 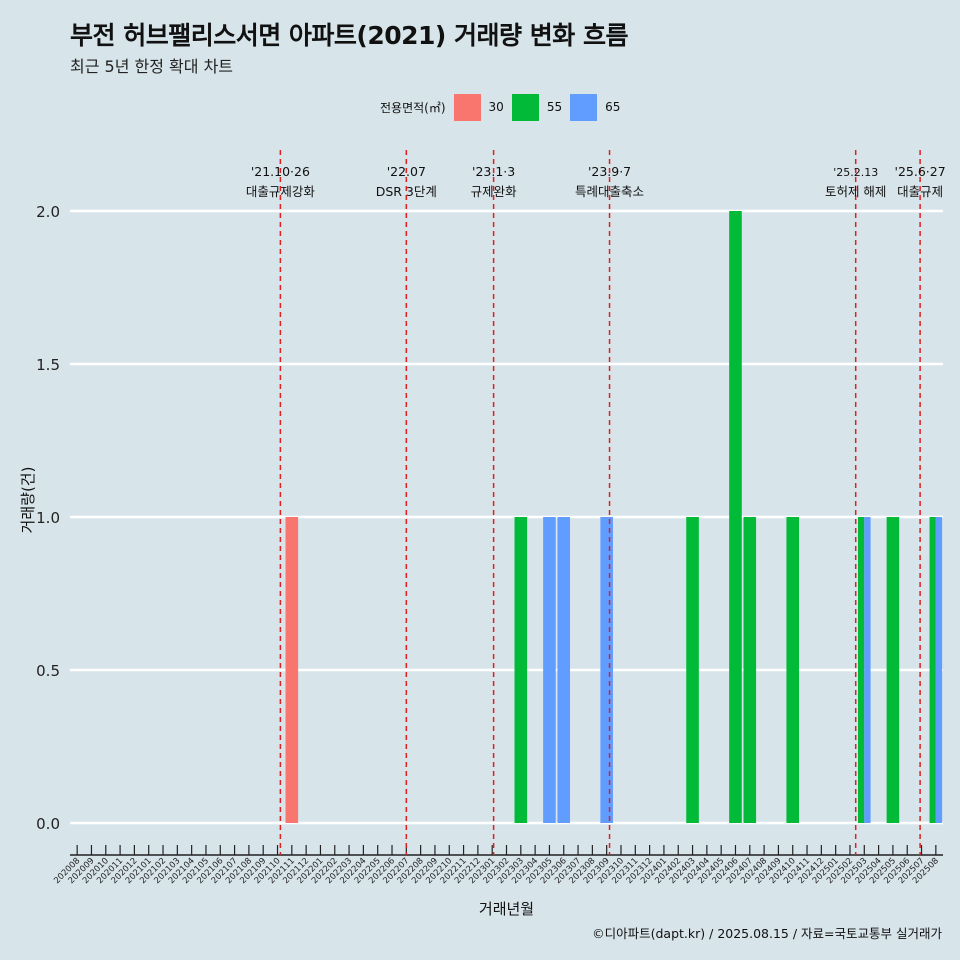 I want to click on legend-item-65: 65, so click(x=595, y=107).